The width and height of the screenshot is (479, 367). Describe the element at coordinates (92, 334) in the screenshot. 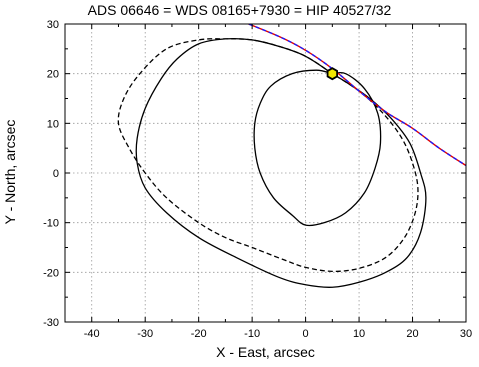

I see `x-tick-label: -40` at that location.